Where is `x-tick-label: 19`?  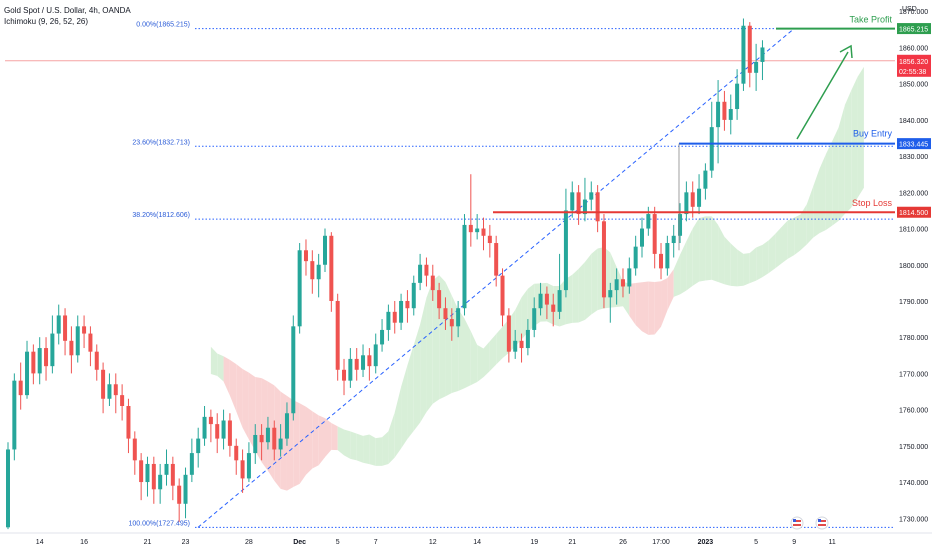
x-tick-label: 19 is located at coordinates (534, 542).